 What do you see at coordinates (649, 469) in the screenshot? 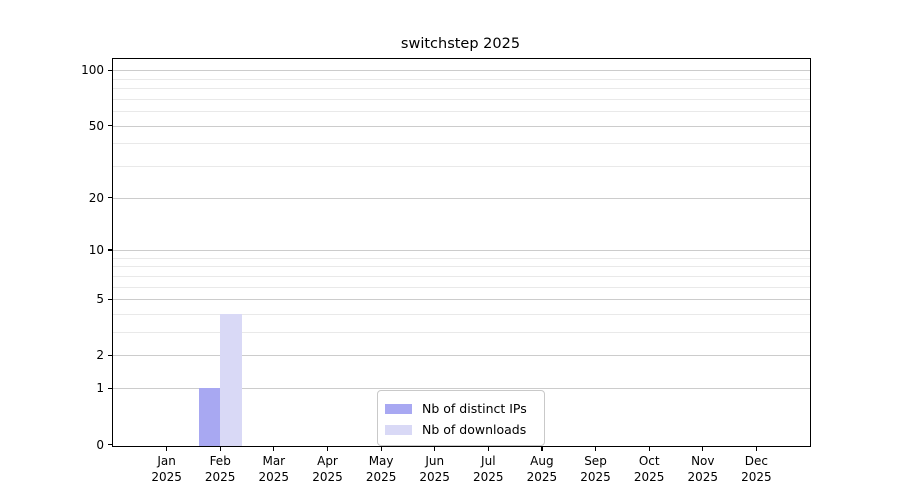
I see `x-tick-label: Oct 2025` at bounding box center [649, 469].